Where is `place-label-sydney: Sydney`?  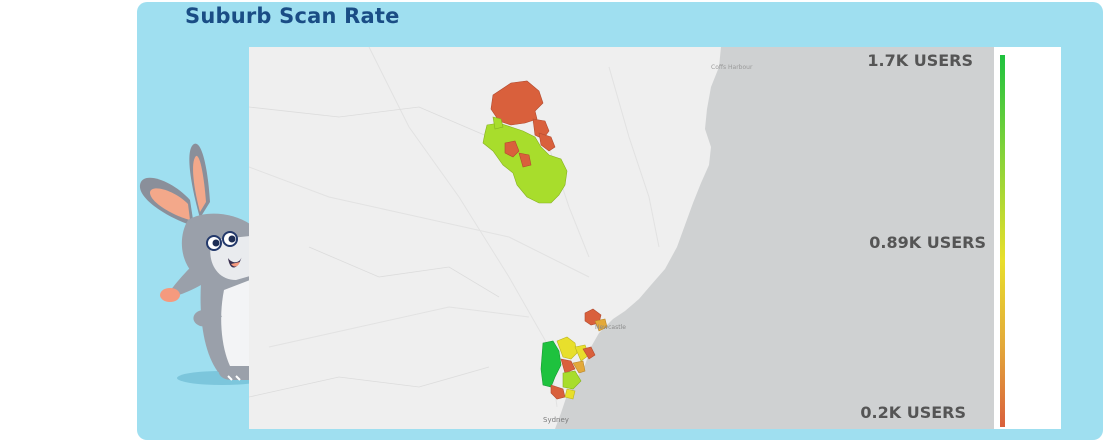 place-label-sydney: Sydney is located at coordinates (556, 420).